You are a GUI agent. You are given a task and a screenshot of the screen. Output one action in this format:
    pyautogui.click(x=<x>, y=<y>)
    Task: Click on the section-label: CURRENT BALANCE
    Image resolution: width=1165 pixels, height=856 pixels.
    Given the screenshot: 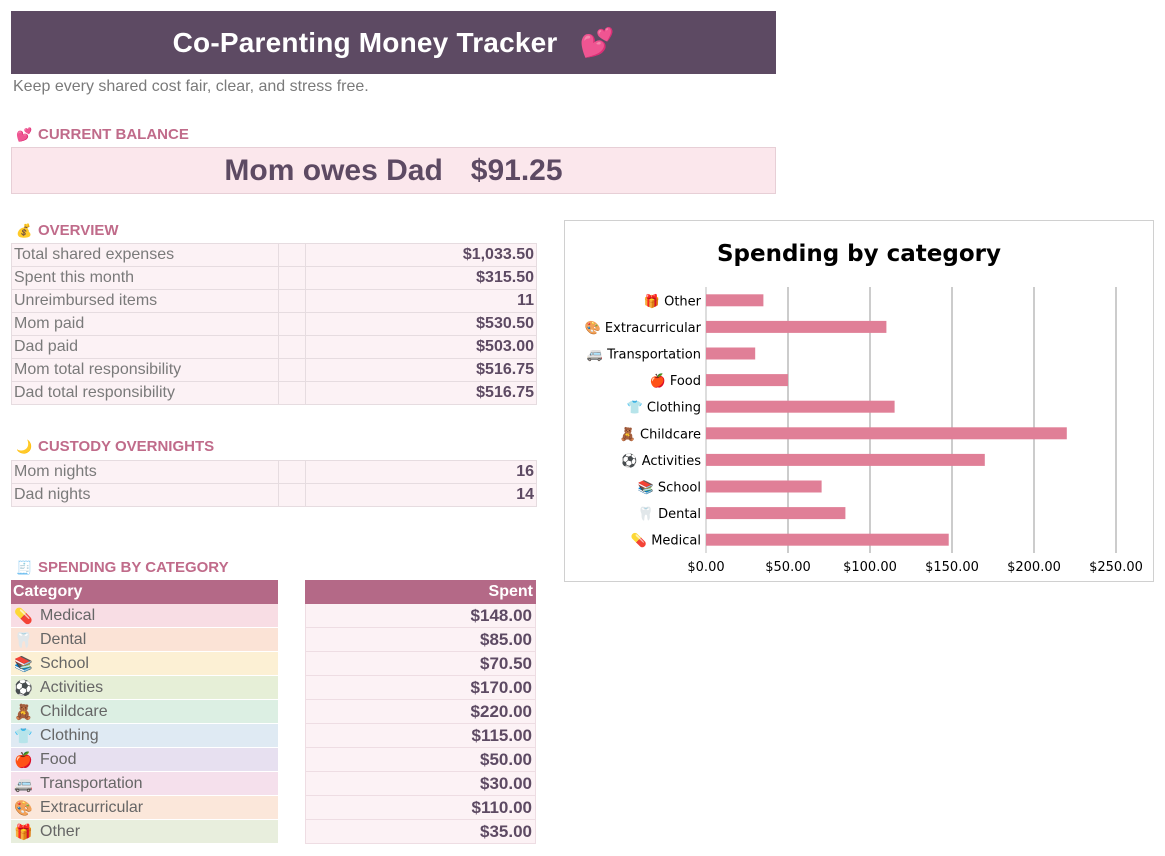 What is the action you would take?
    pyautogui.click(x=113, y=134)
    